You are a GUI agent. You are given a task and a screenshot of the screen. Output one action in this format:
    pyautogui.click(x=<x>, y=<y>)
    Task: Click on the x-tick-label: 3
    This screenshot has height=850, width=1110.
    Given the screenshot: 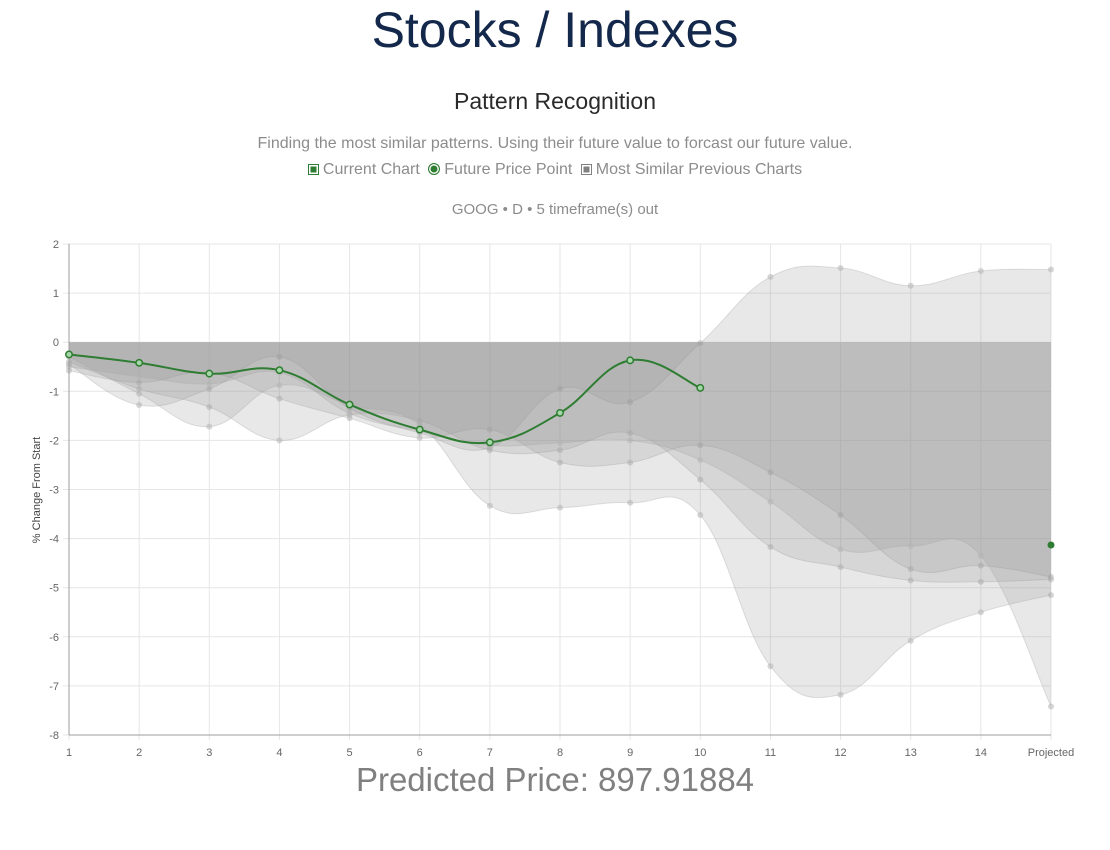 What is the action you would take?
    pyautogui.click(x=209, y=753)
    